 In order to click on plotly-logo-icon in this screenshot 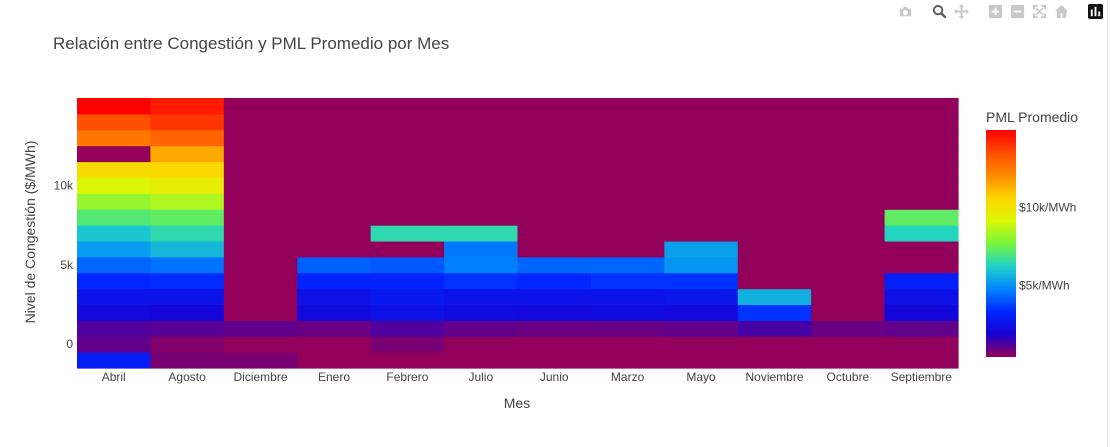, I will do `click(1095, 11)`.